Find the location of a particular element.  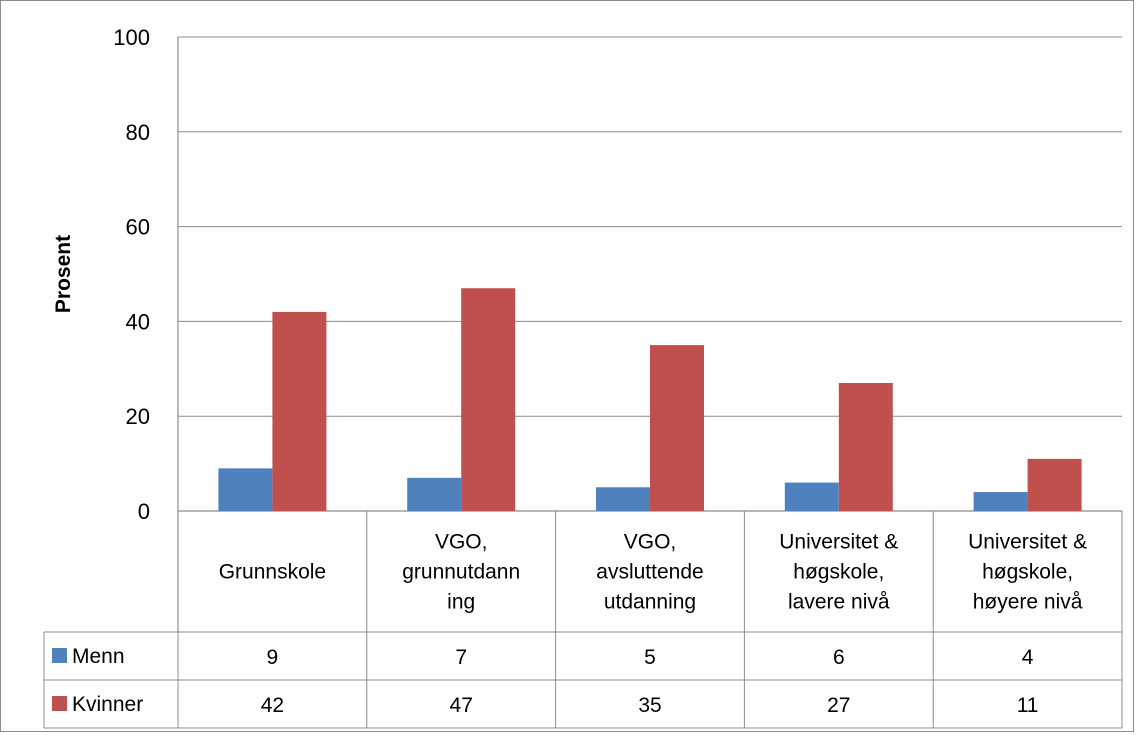

data-label-kvinner-1: 47 is located at coordinates (461, 705).